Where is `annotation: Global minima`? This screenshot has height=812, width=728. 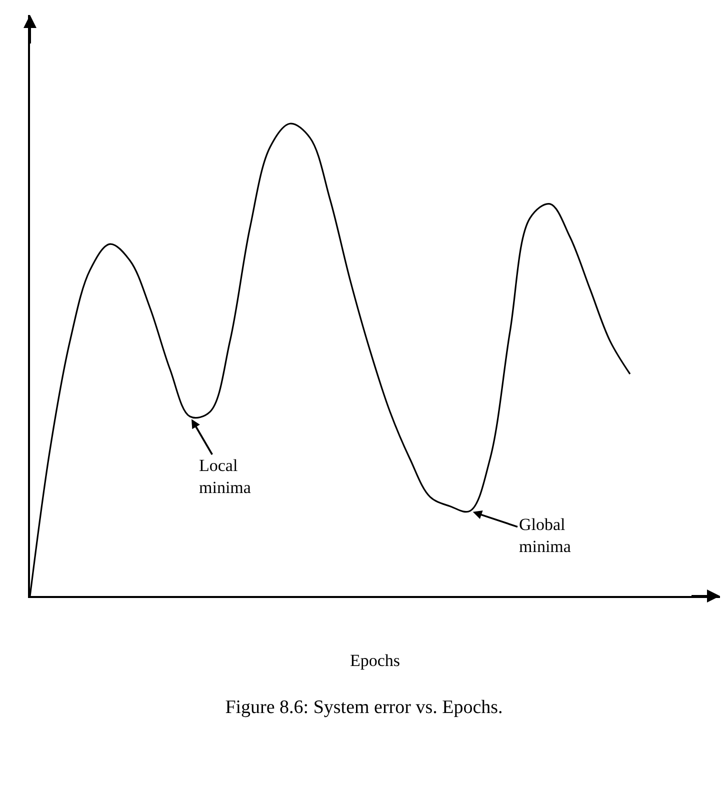
annotation: Global minima is located at coordinates (545, 535).